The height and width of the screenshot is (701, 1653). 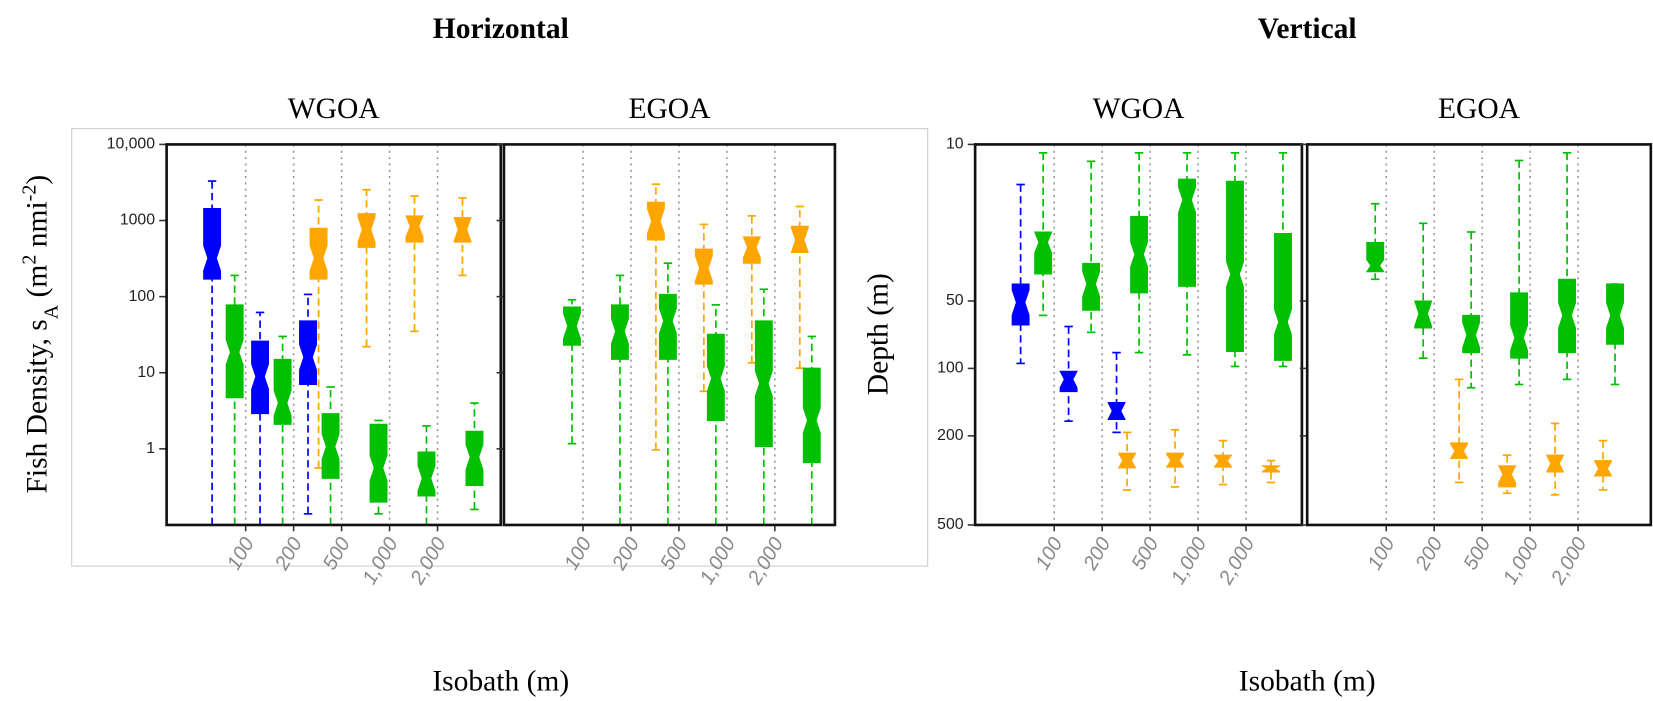 I want to click on y-axis-label-part: -2, so click(x=29, y=193).